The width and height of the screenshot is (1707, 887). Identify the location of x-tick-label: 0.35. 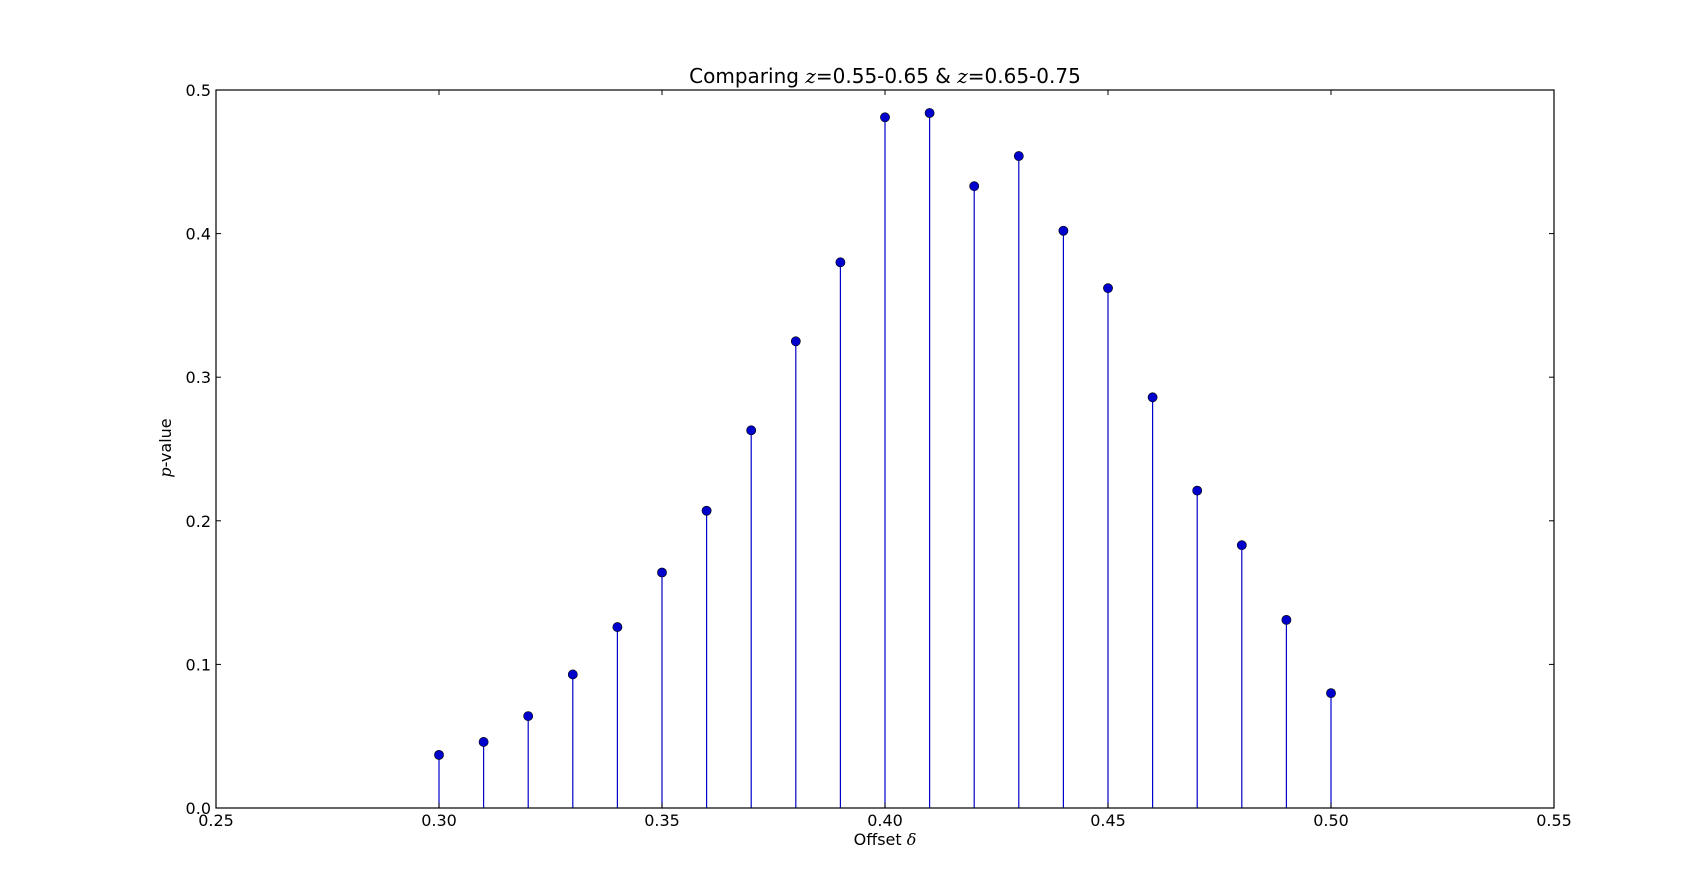
(662, 820).